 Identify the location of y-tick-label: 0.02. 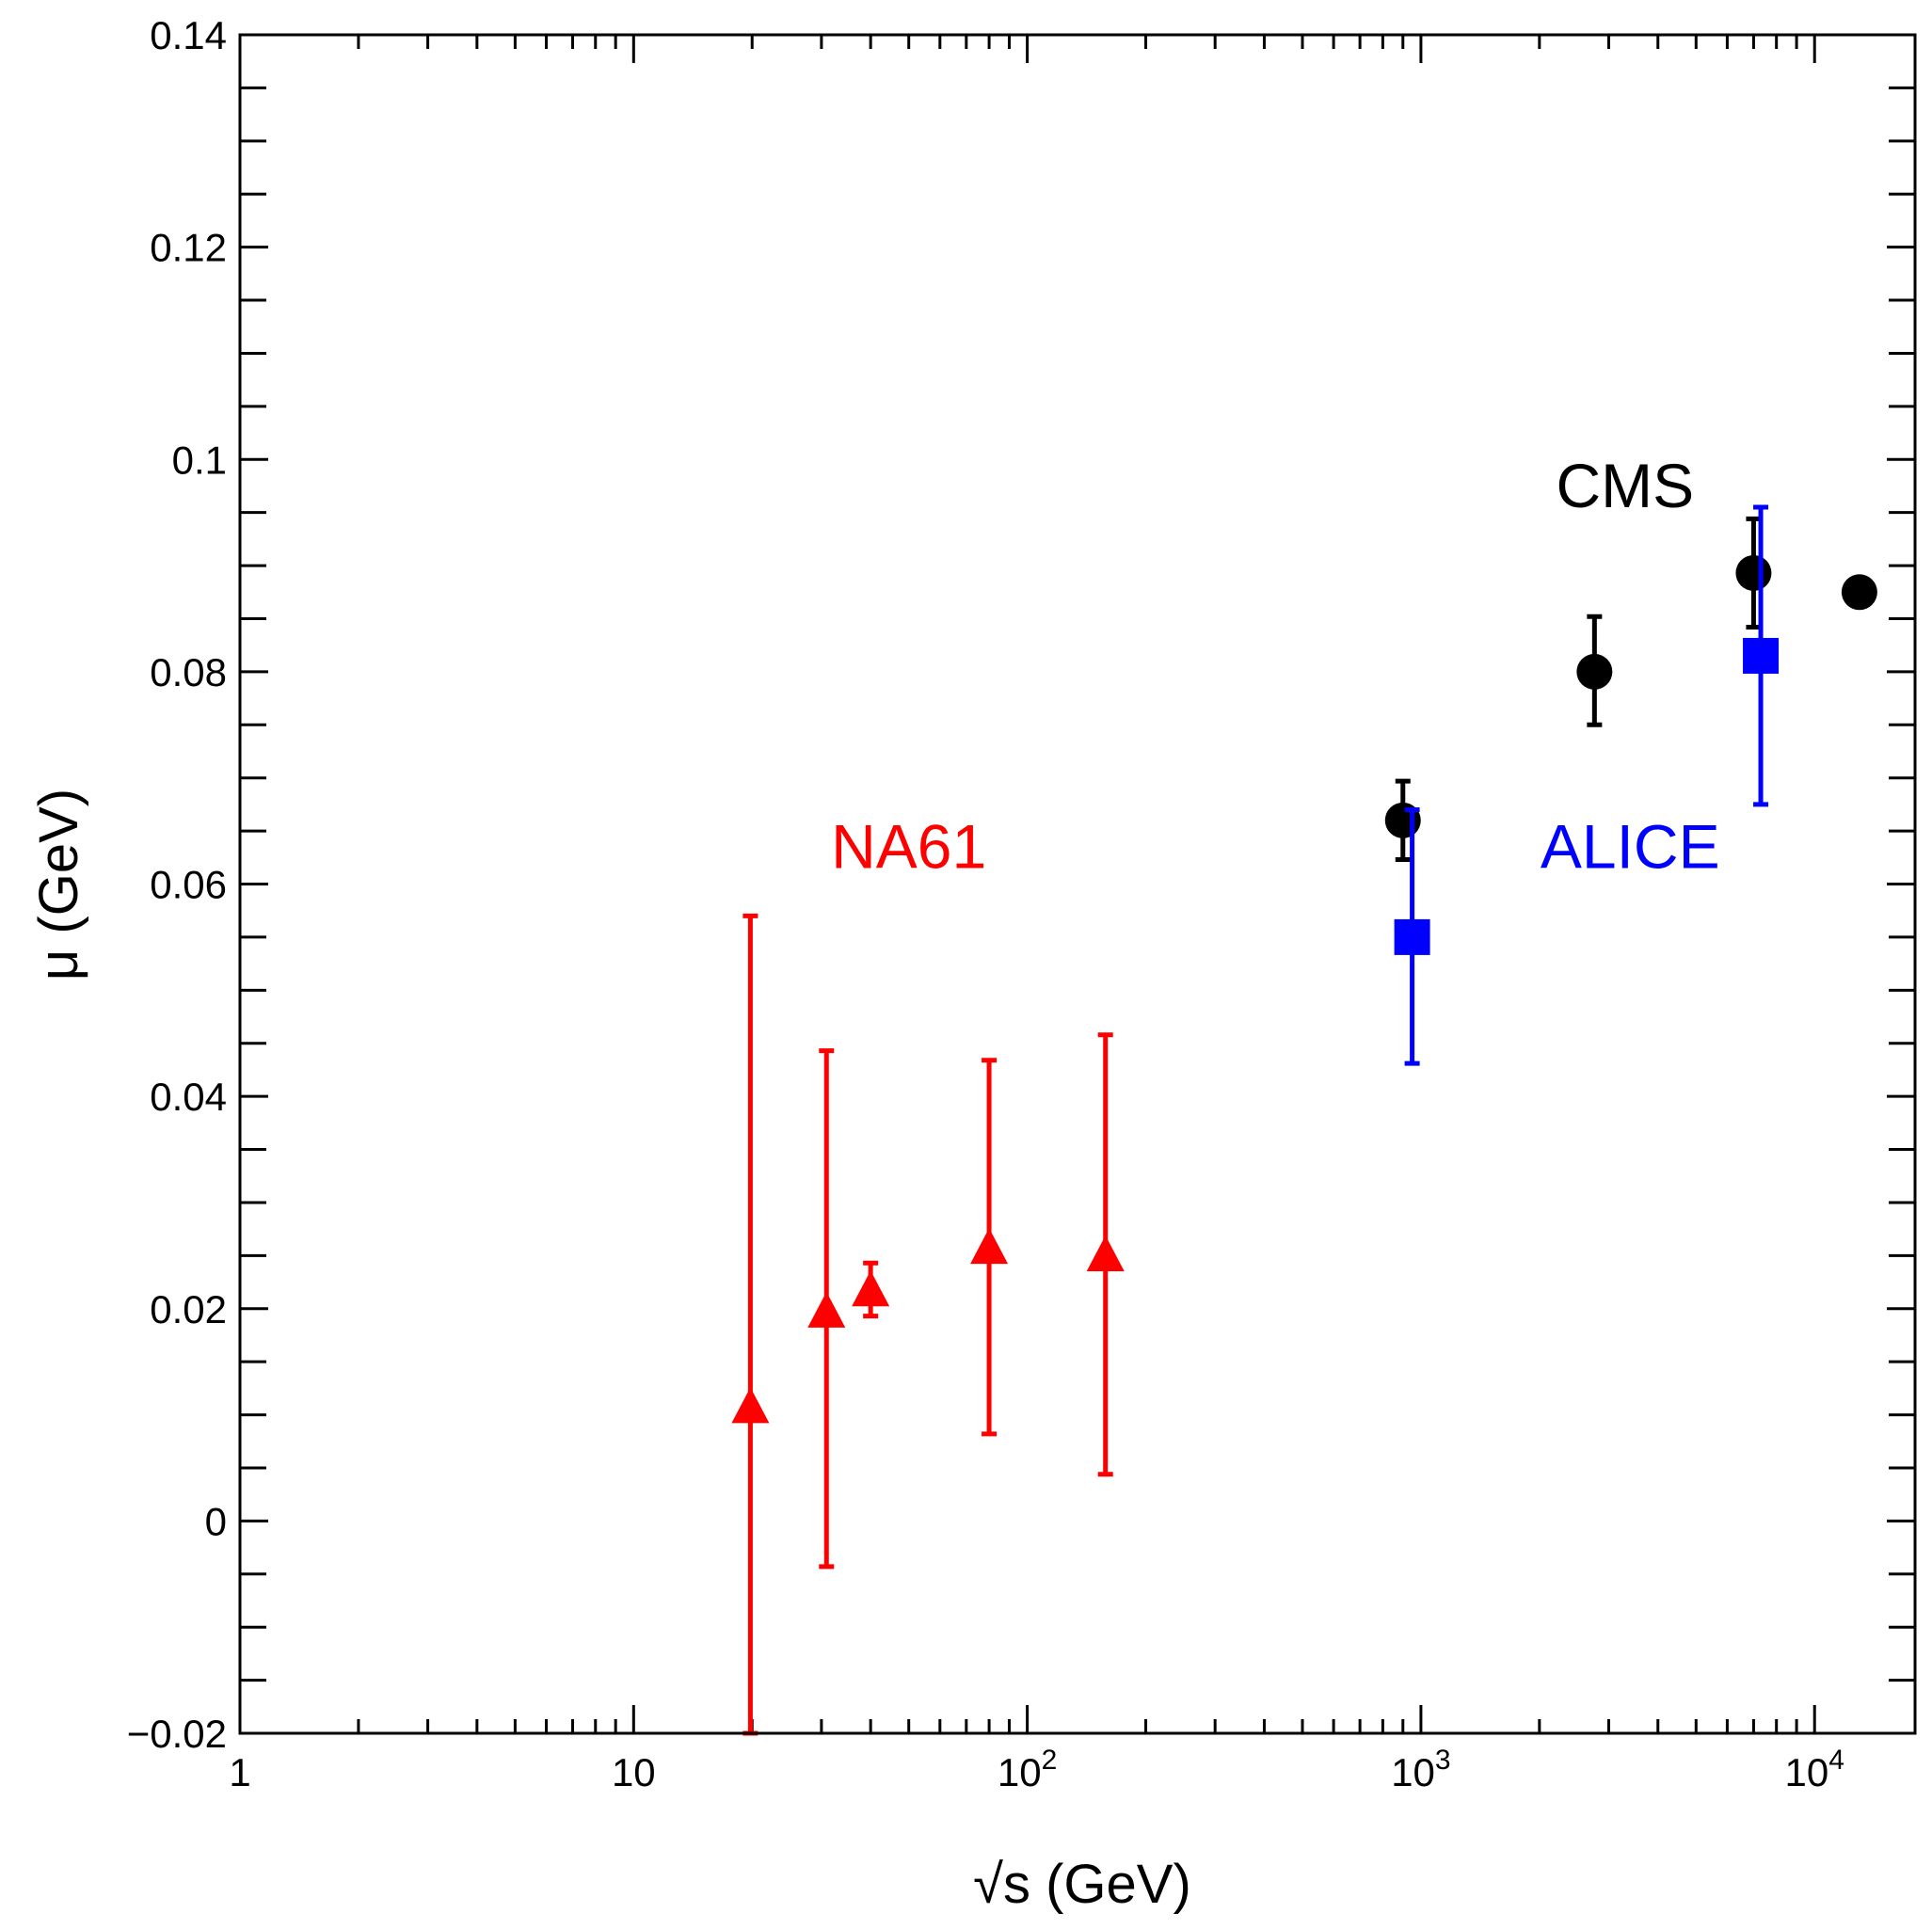
(188, 1309).